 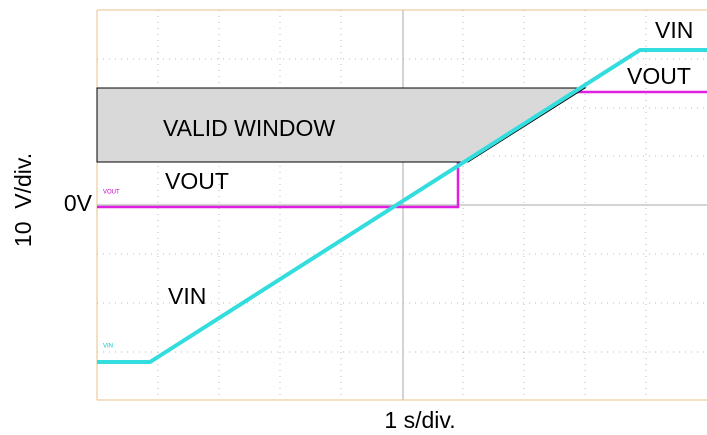 I want to click on y-axis-label: 10 V/div., so click(x=23, y=200).